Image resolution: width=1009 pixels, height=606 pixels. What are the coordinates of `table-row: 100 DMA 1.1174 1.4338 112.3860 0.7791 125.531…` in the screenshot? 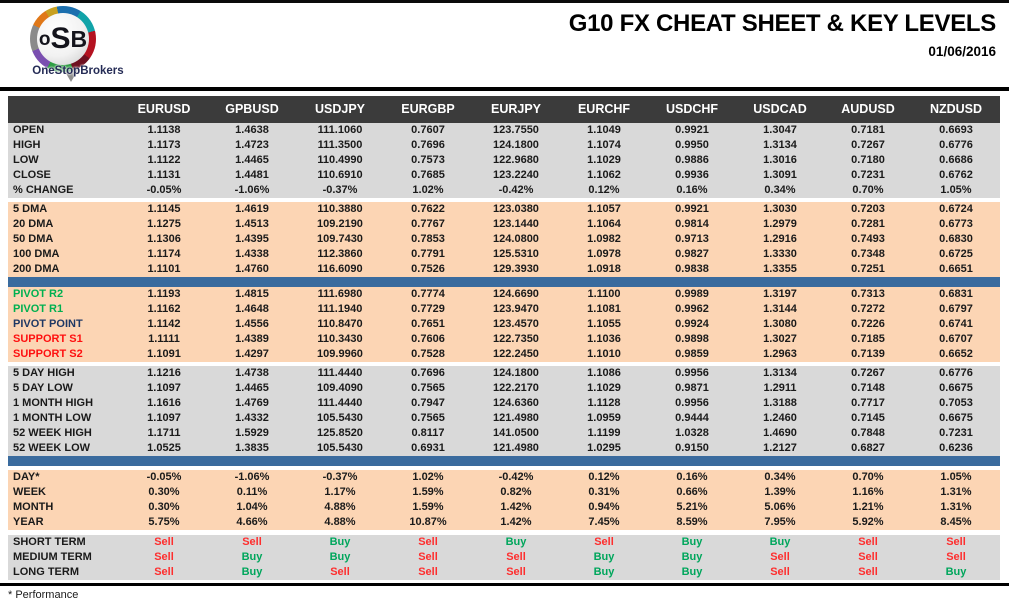 It's located at (504, 254).